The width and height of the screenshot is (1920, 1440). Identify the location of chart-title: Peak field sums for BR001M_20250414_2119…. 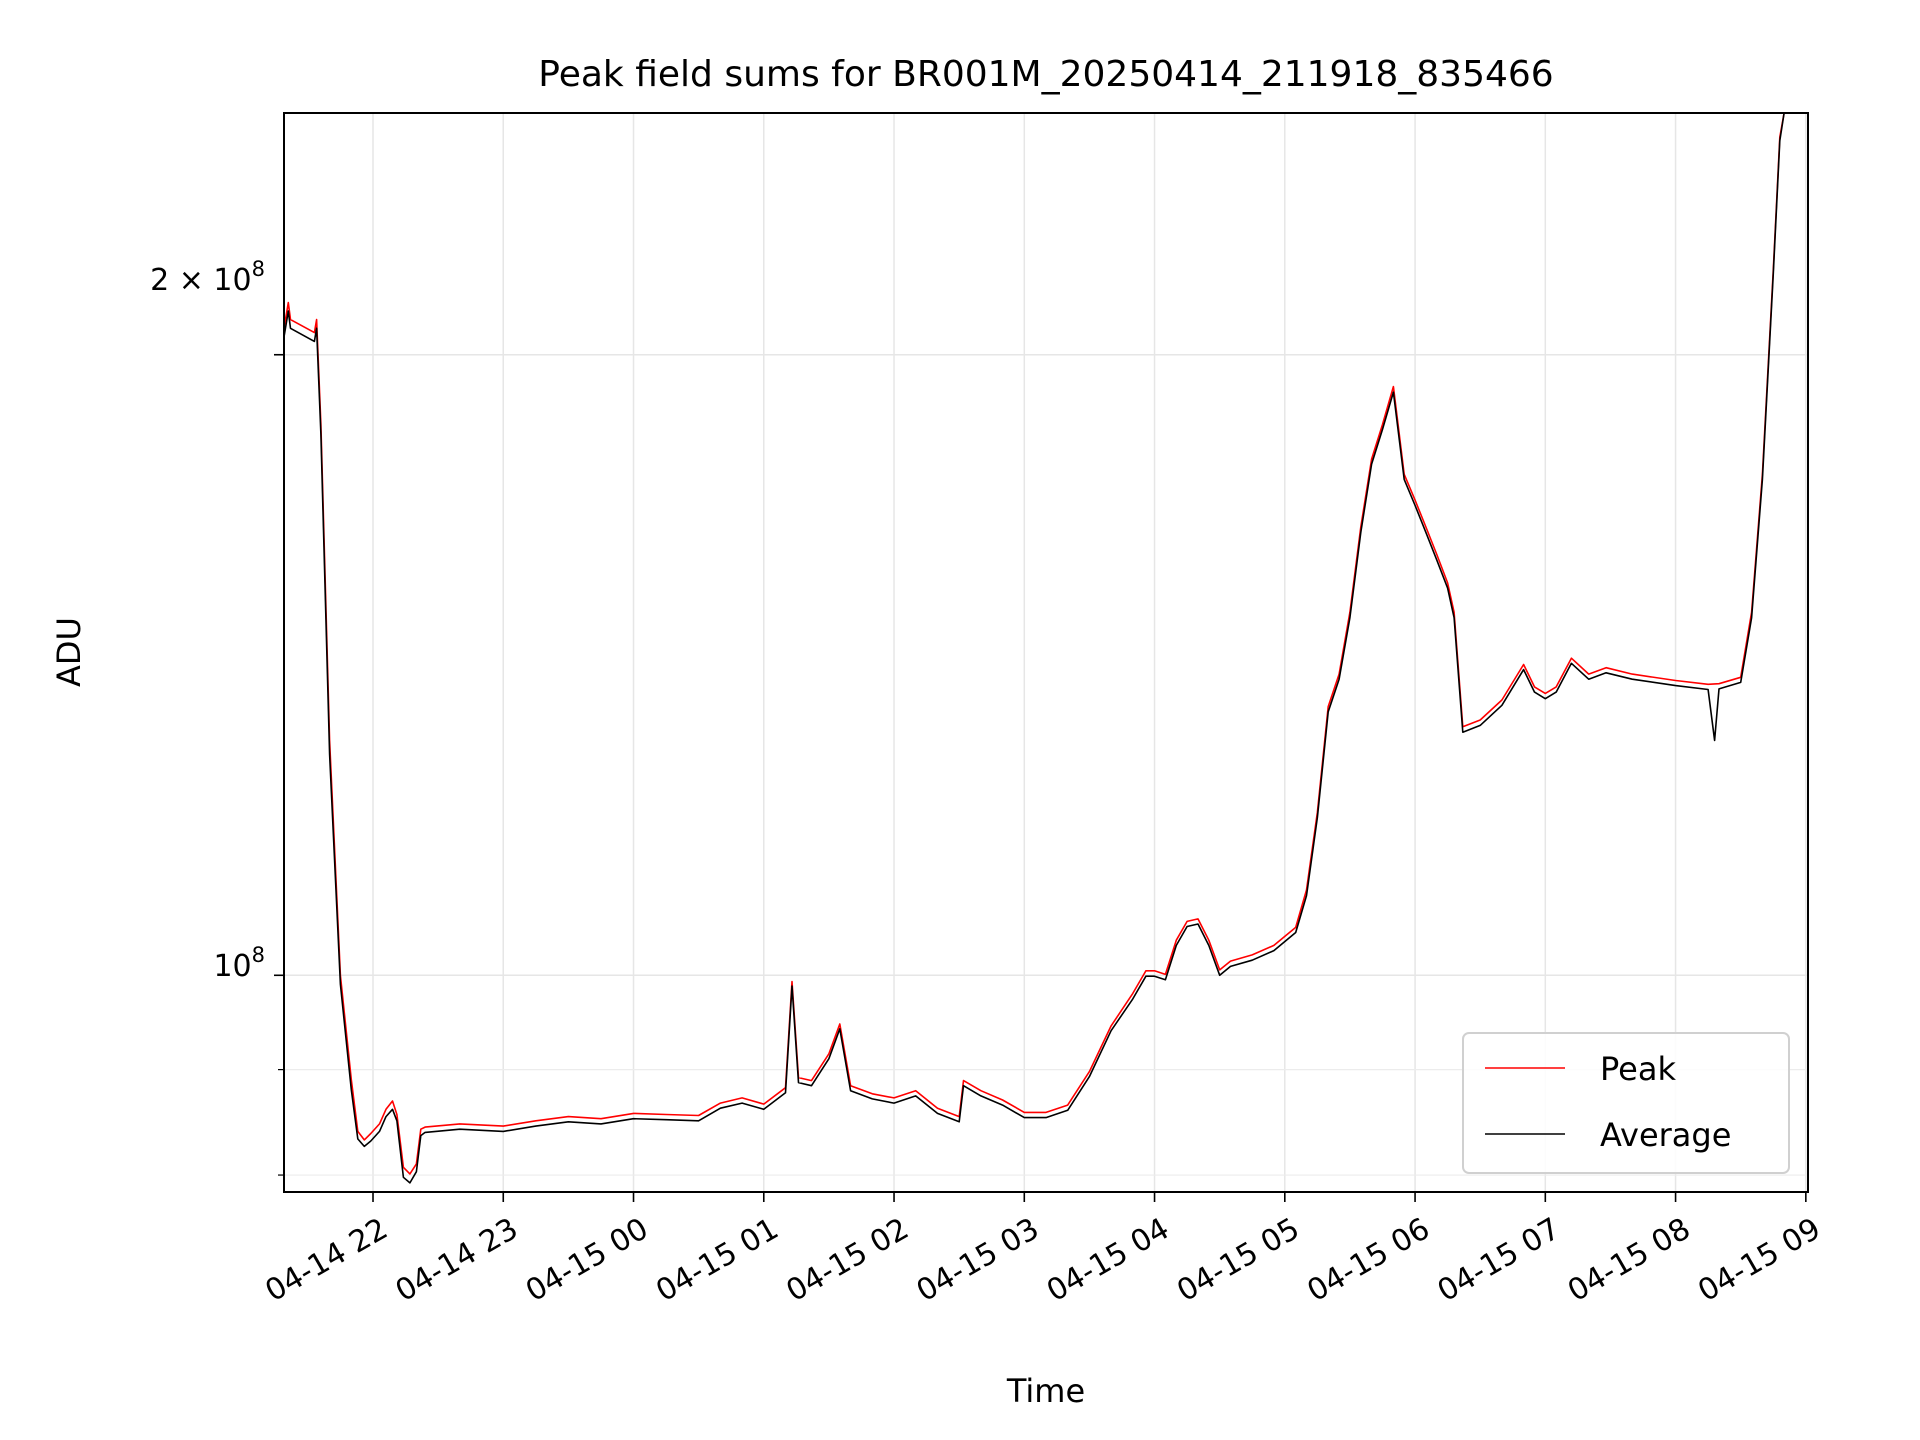
(1045, 74).